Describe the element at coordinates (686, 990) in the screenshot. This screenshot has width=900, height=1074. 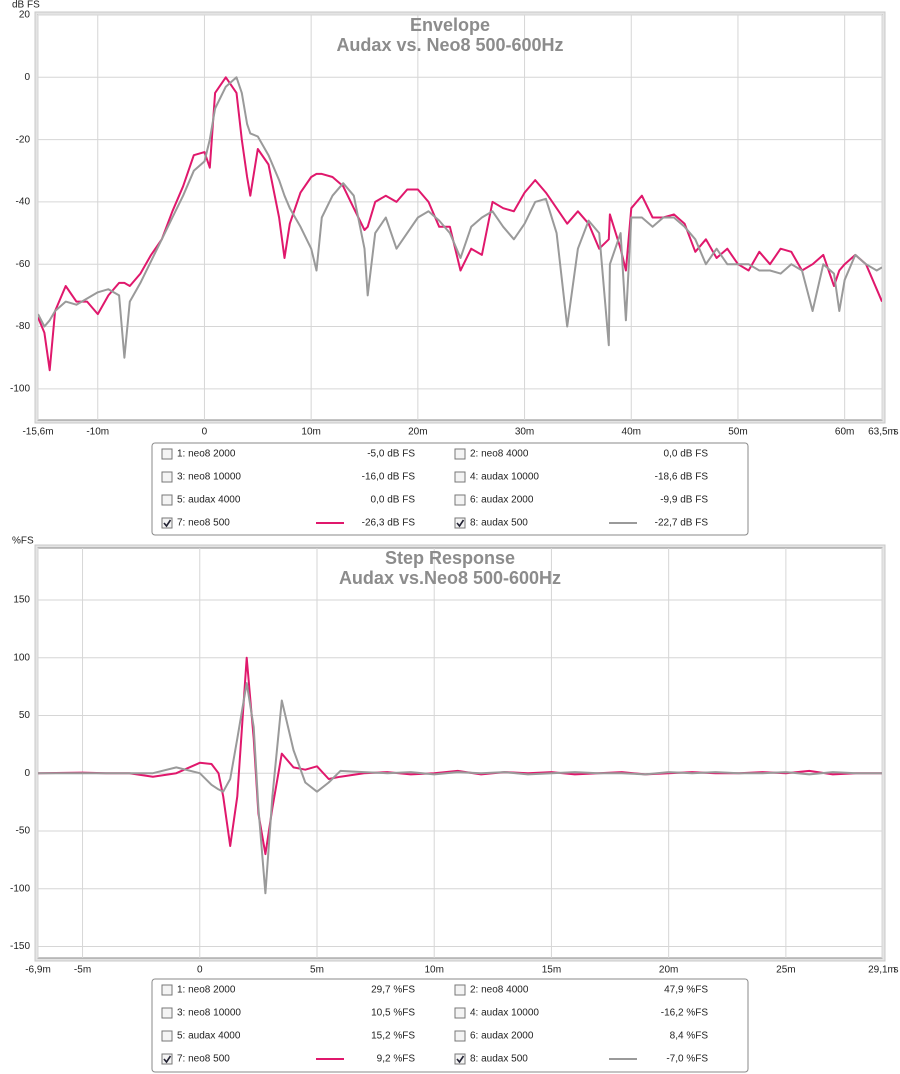
I see `legend-readout: 47,9 %FS` at that location.